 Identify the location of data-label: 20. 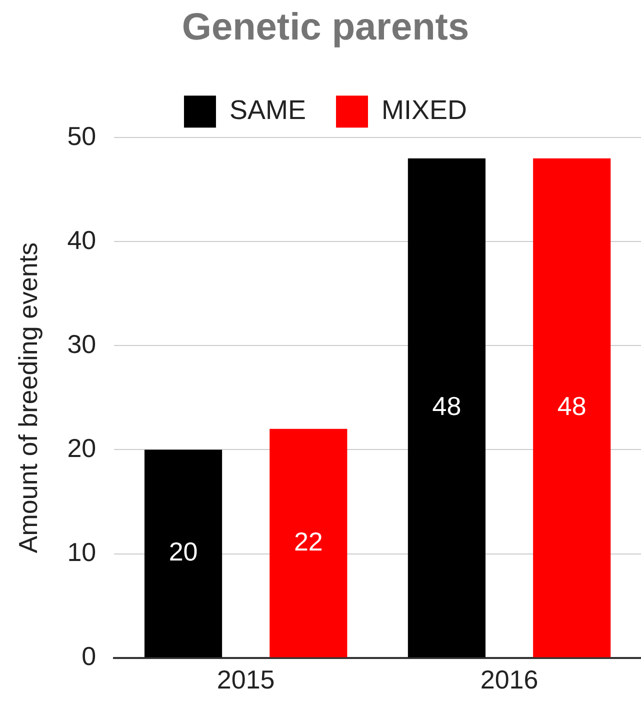
(183, 551).